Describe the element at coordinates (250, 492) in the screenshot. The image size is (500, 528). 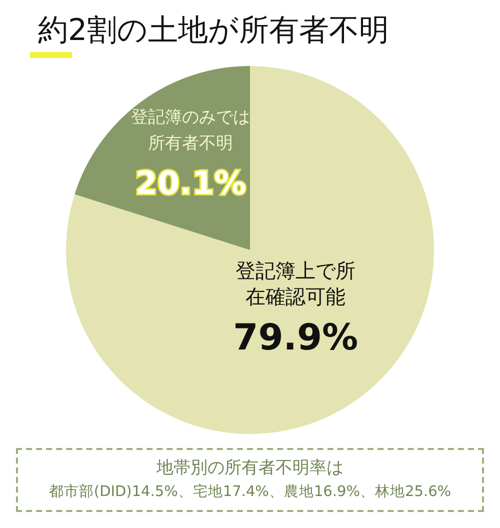
I see `text: 都市部(DID)14.5%、宅地17.4%、農地16.9%、林地25.6%` at that location.